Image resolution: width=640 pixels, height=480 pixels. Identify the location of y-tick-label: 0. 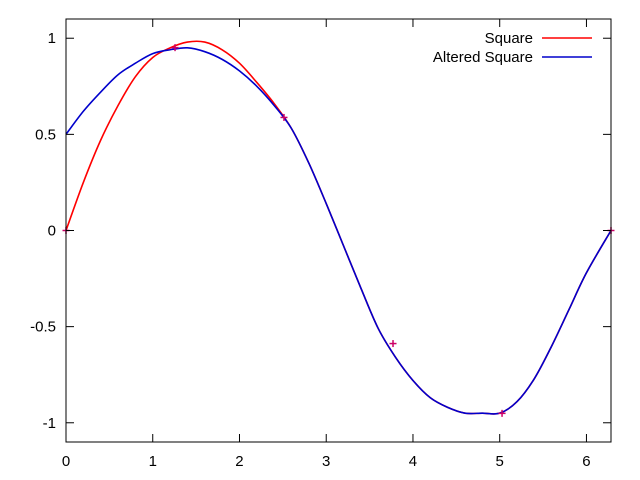
(52, 231).